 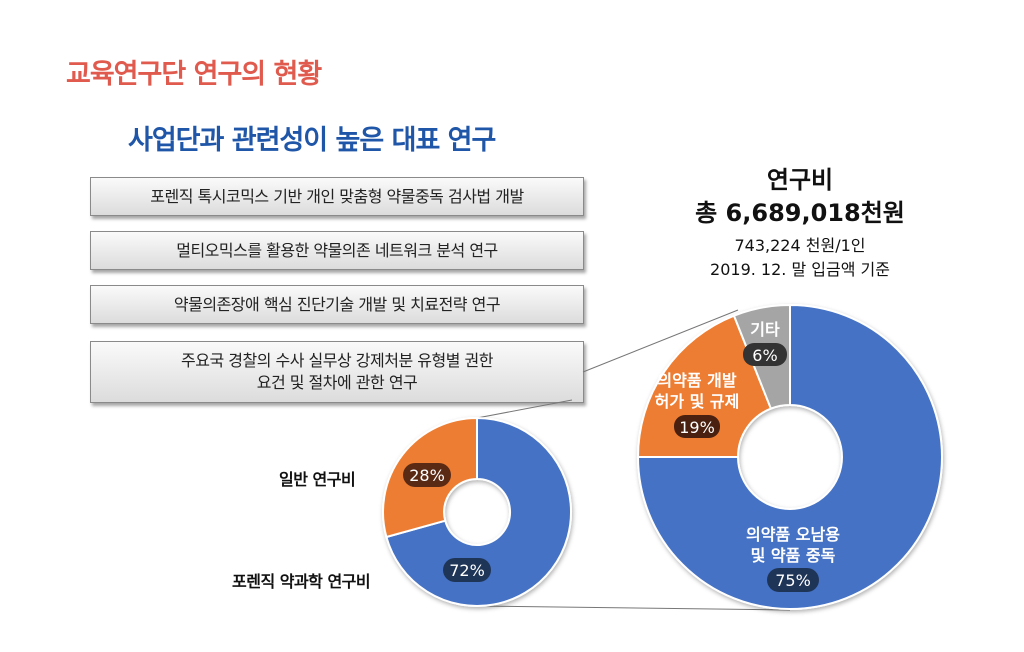 I want to click on pct-dev: 19%, so click(x=697, y=427).